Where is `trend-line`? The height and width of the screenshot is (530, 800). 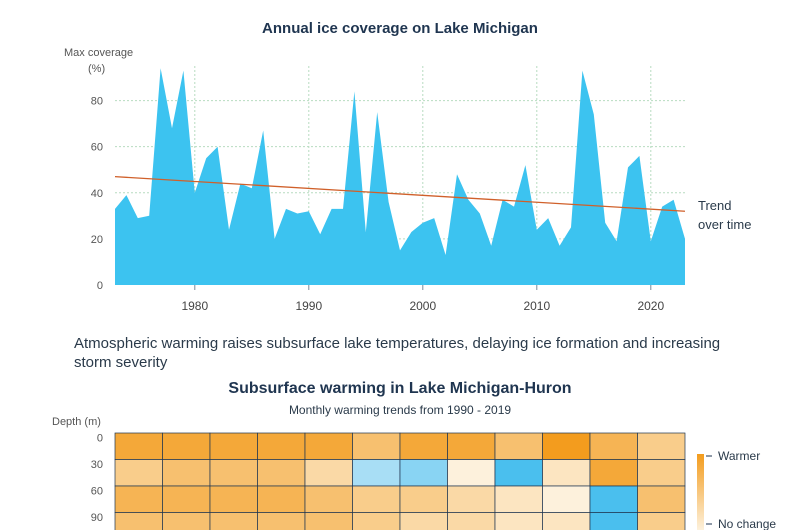
trend-line is located at coordinates (400, 194).